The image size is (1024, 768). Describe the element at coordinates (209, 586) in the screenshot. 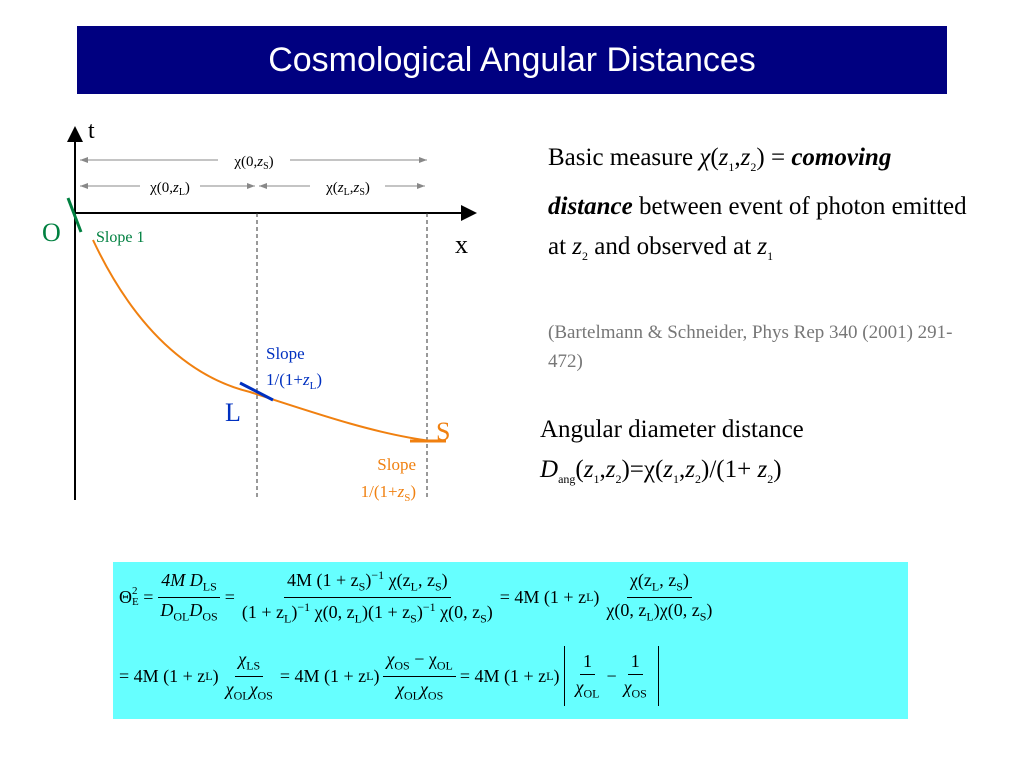

I see `text: LS` at that location.